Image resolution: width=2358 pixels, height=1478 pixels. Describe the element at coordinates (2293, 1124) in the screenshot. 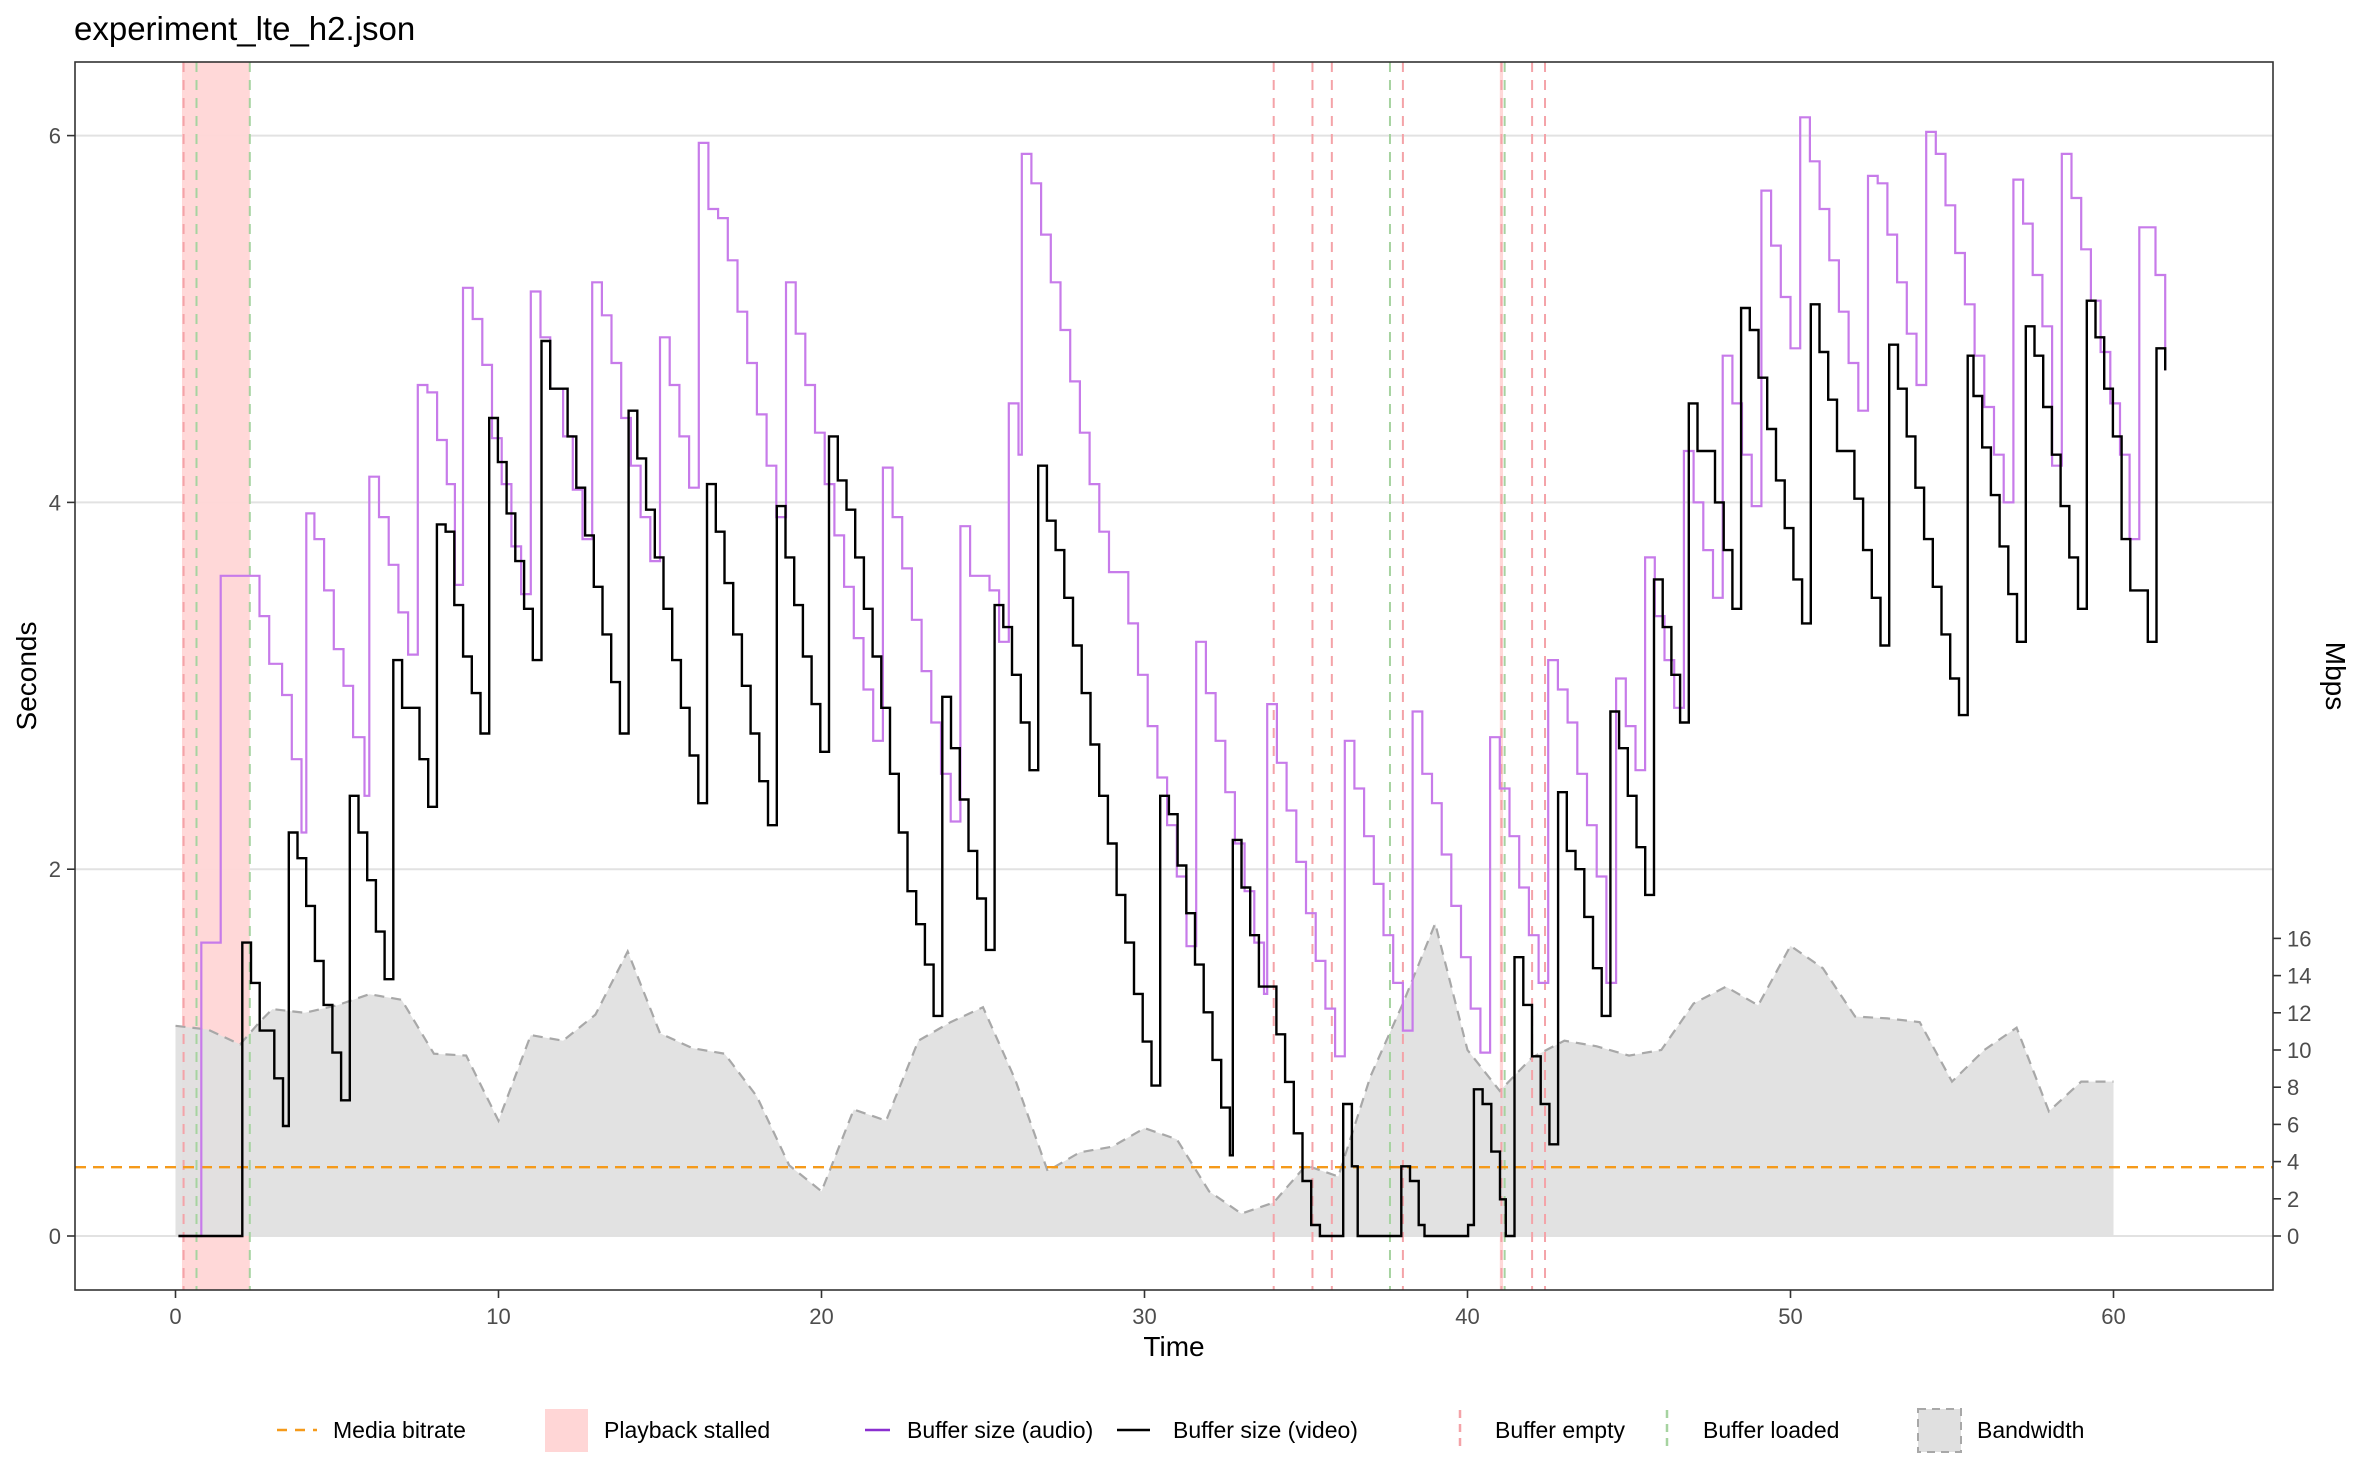

I see `y2-tick-label-6: 6` at that location.